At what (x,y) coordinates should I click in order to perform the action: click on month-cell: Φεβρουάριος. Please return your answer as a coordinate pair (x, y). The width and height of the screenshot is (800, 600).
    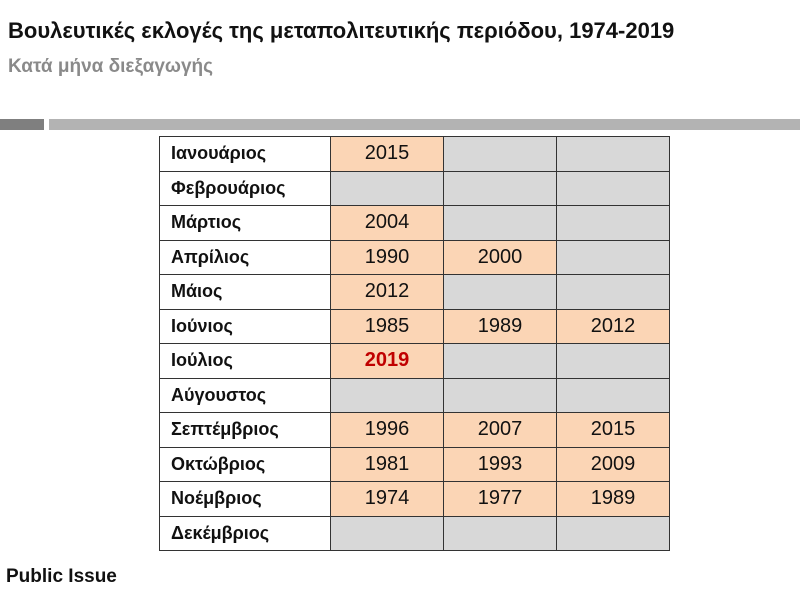
    Looking at the image, I should click on (245, 188).